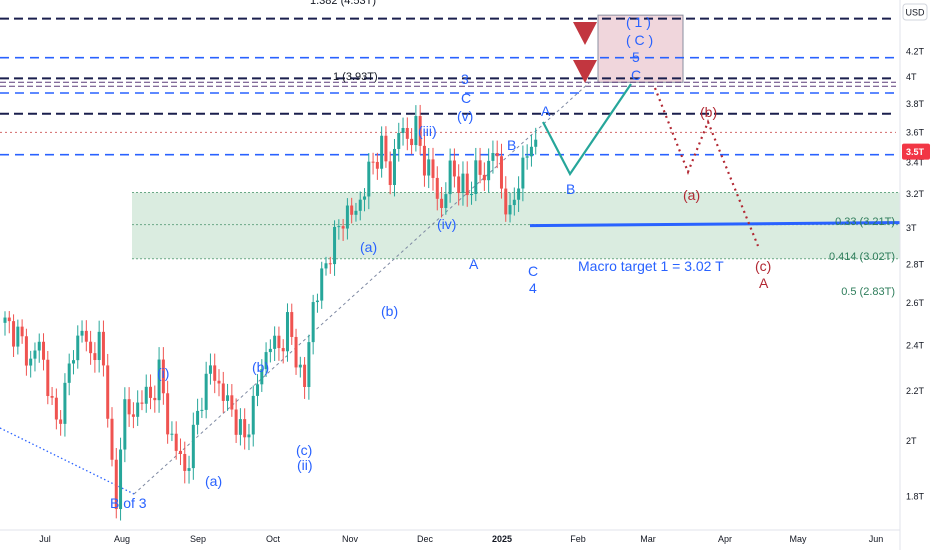 The height and width of the screenshot is (550, 932). Describe the element at coordinates (128, 503) in the screenshot. I see `wave-label-0: B of 3` at that location.